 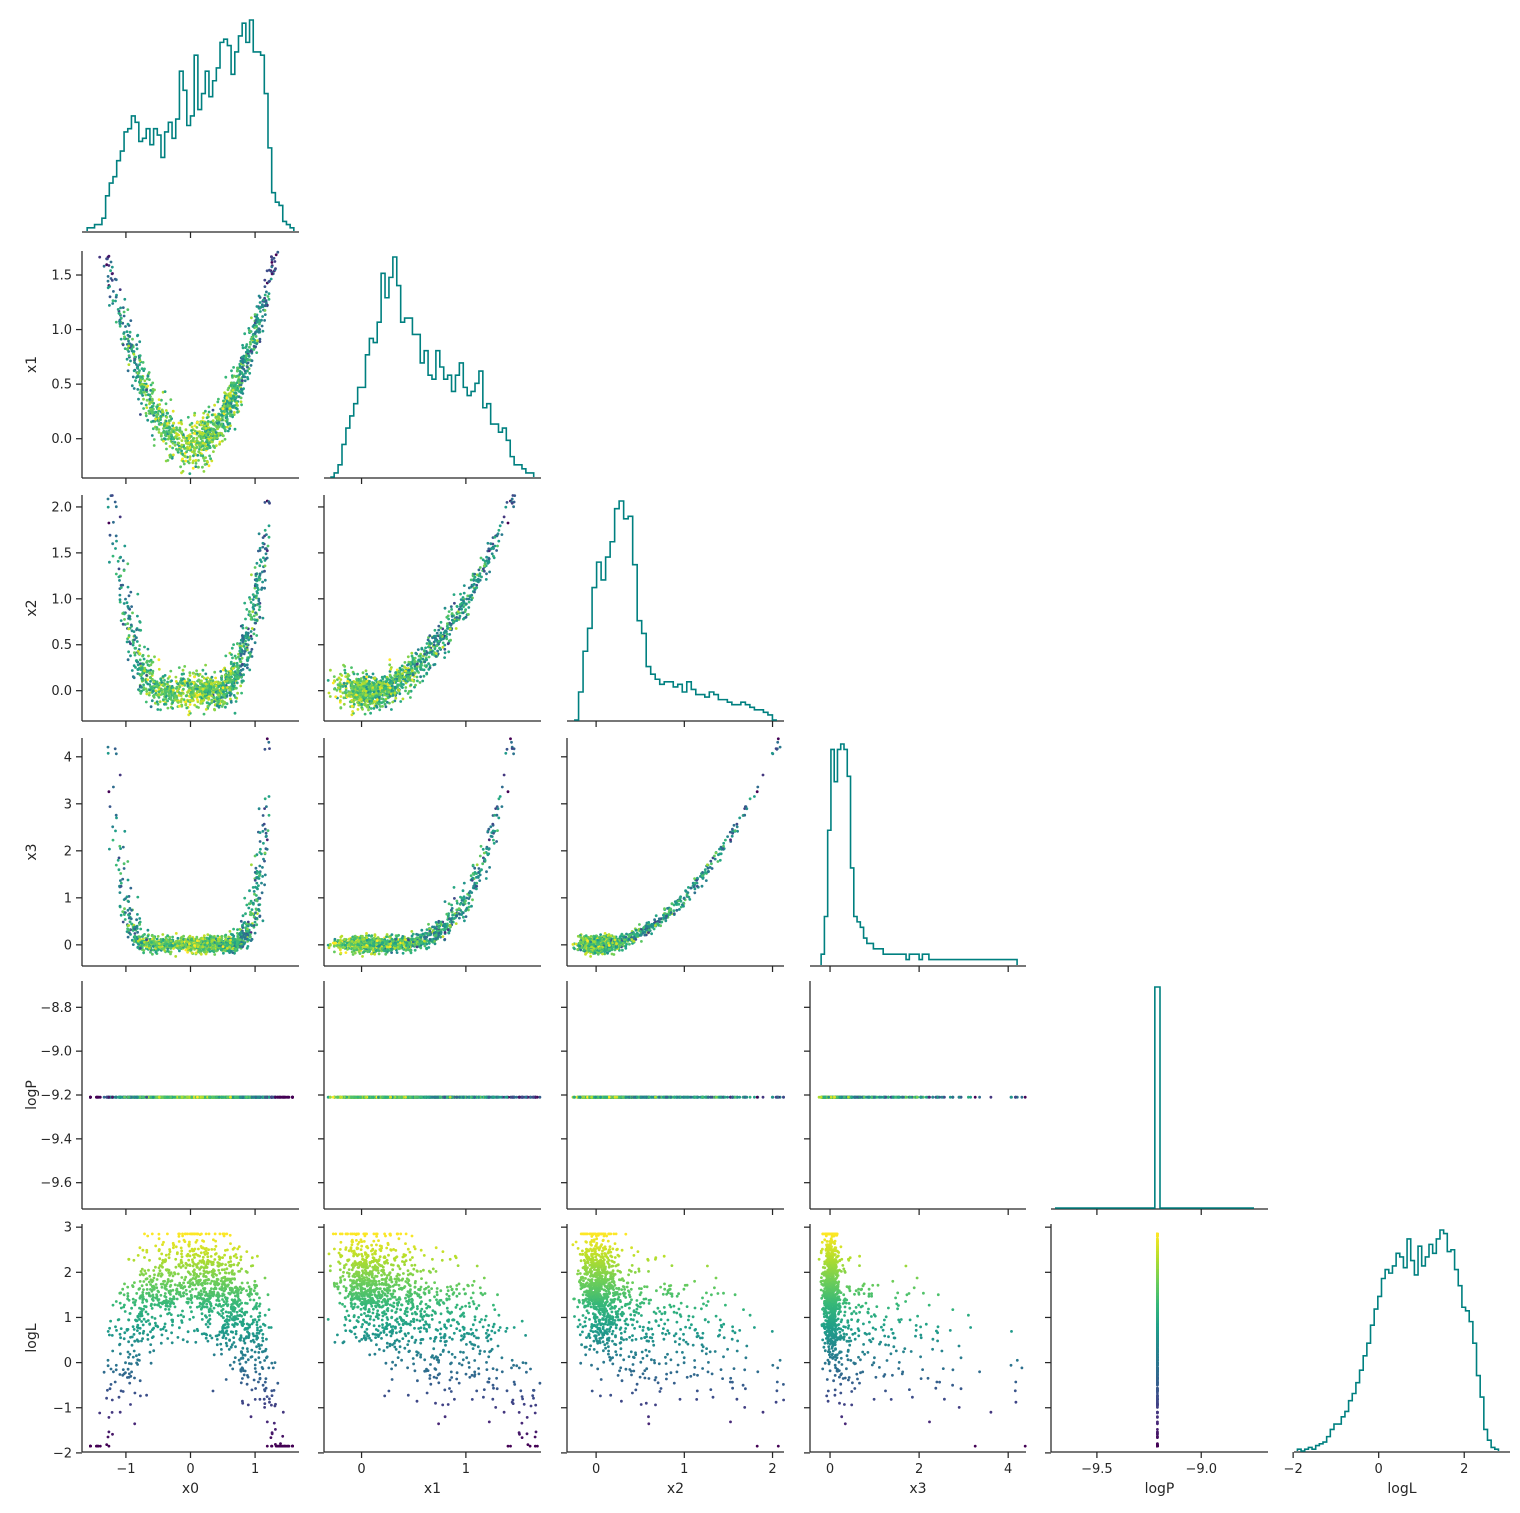 What do you see at coordinates (68, 804) in the screenshot?
I see `y-tick-label: 3` at bounding box center [68, 804].